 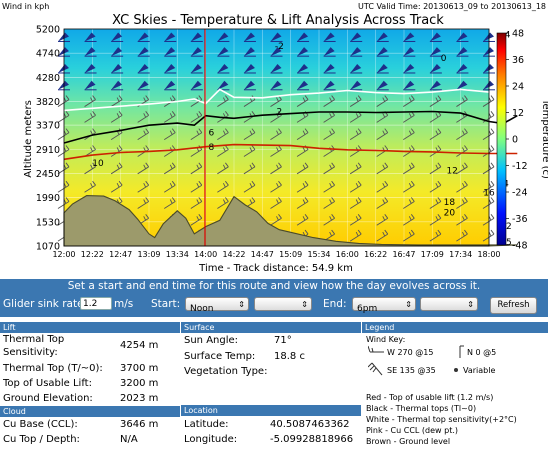 I want to click on contour-label: 10, so click(x=98, y=164).